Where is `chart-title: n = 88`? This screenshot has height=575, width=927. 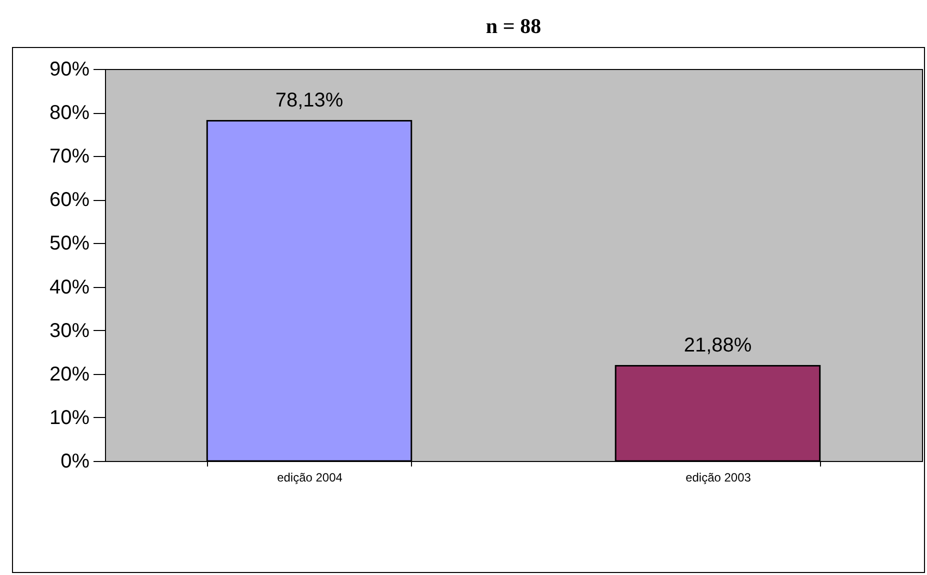
chart-title: n = 88 is located at coordinates (514, 26).